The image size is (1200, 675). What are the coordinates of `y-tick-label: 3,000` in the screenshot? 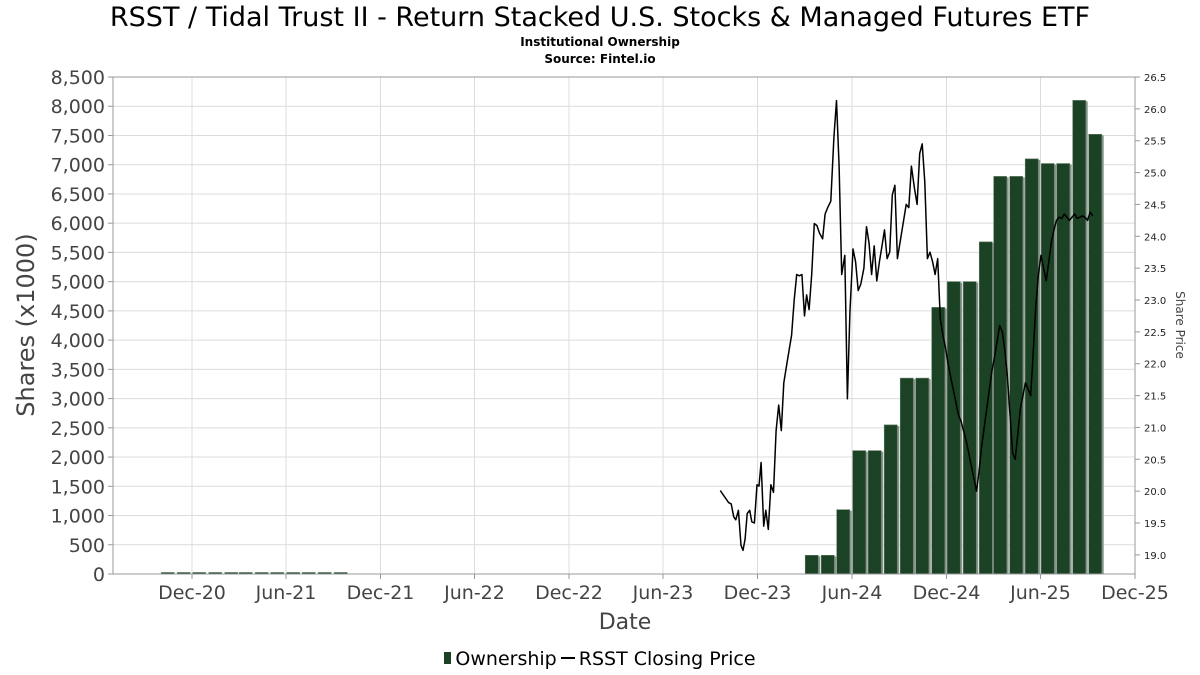 It's located at (78, 400).